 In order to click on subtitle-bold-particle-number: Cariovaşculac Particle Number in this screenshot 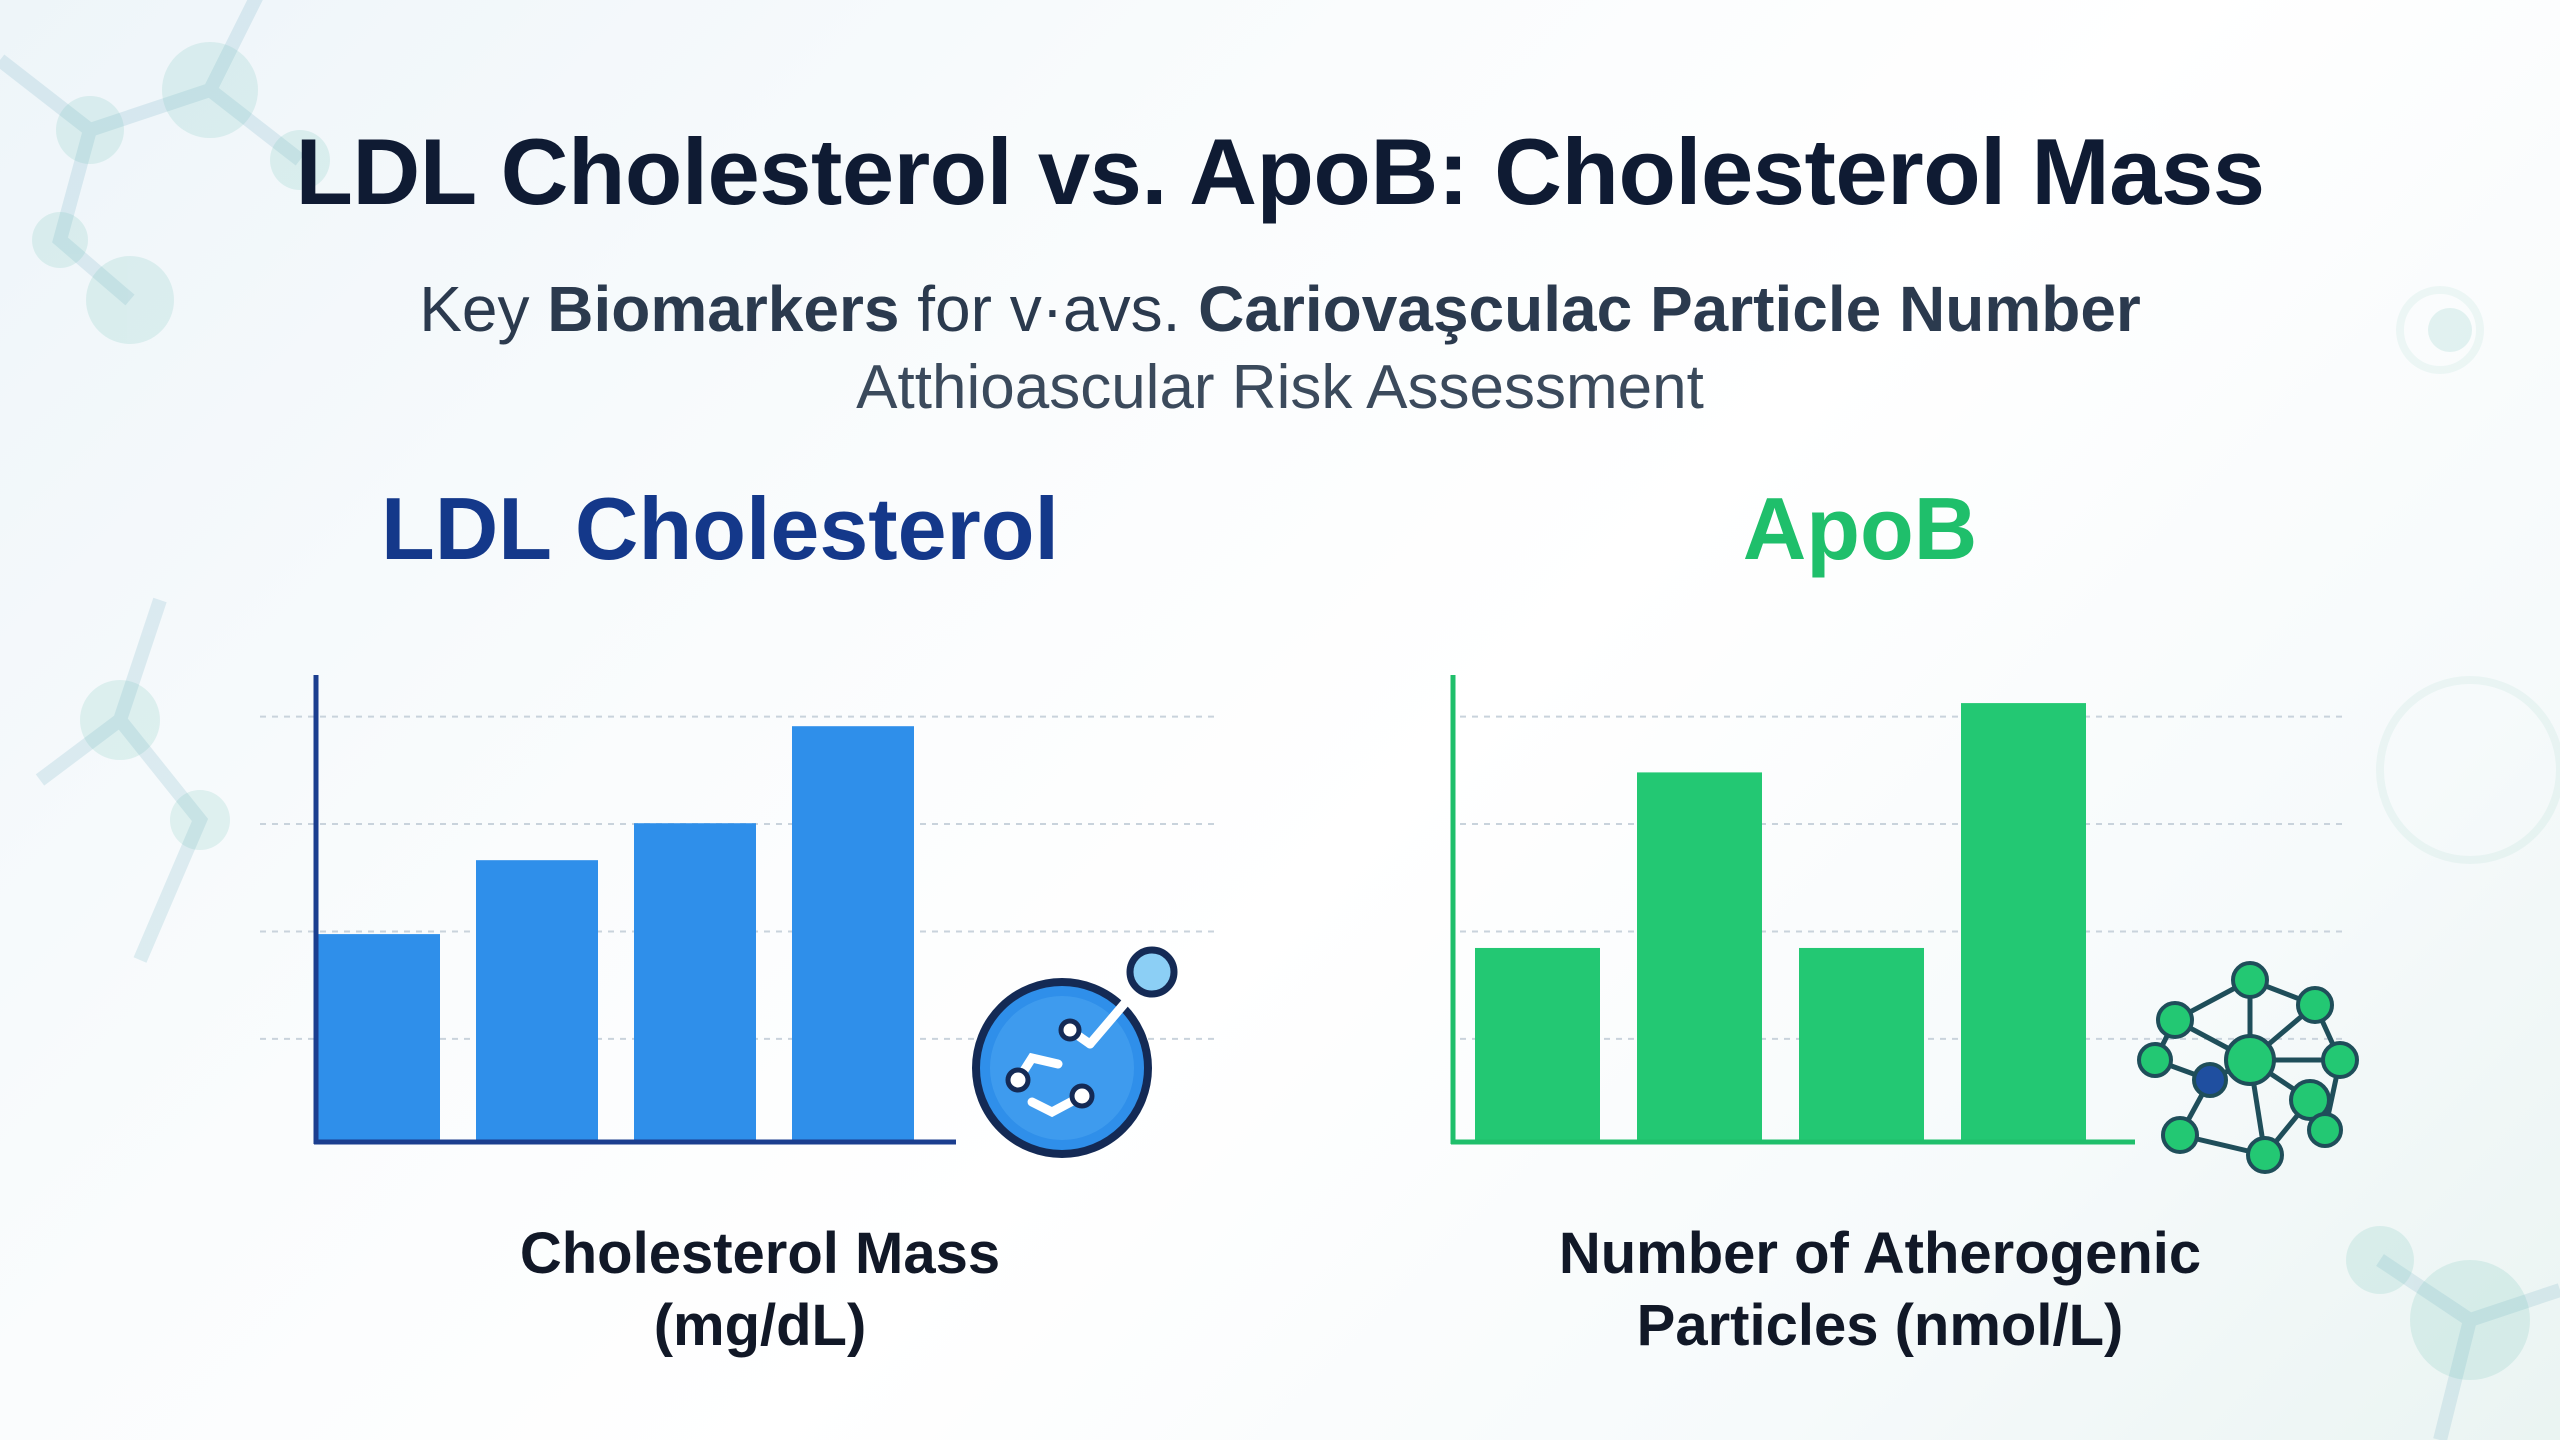, I will do `click(1669, 309)`.